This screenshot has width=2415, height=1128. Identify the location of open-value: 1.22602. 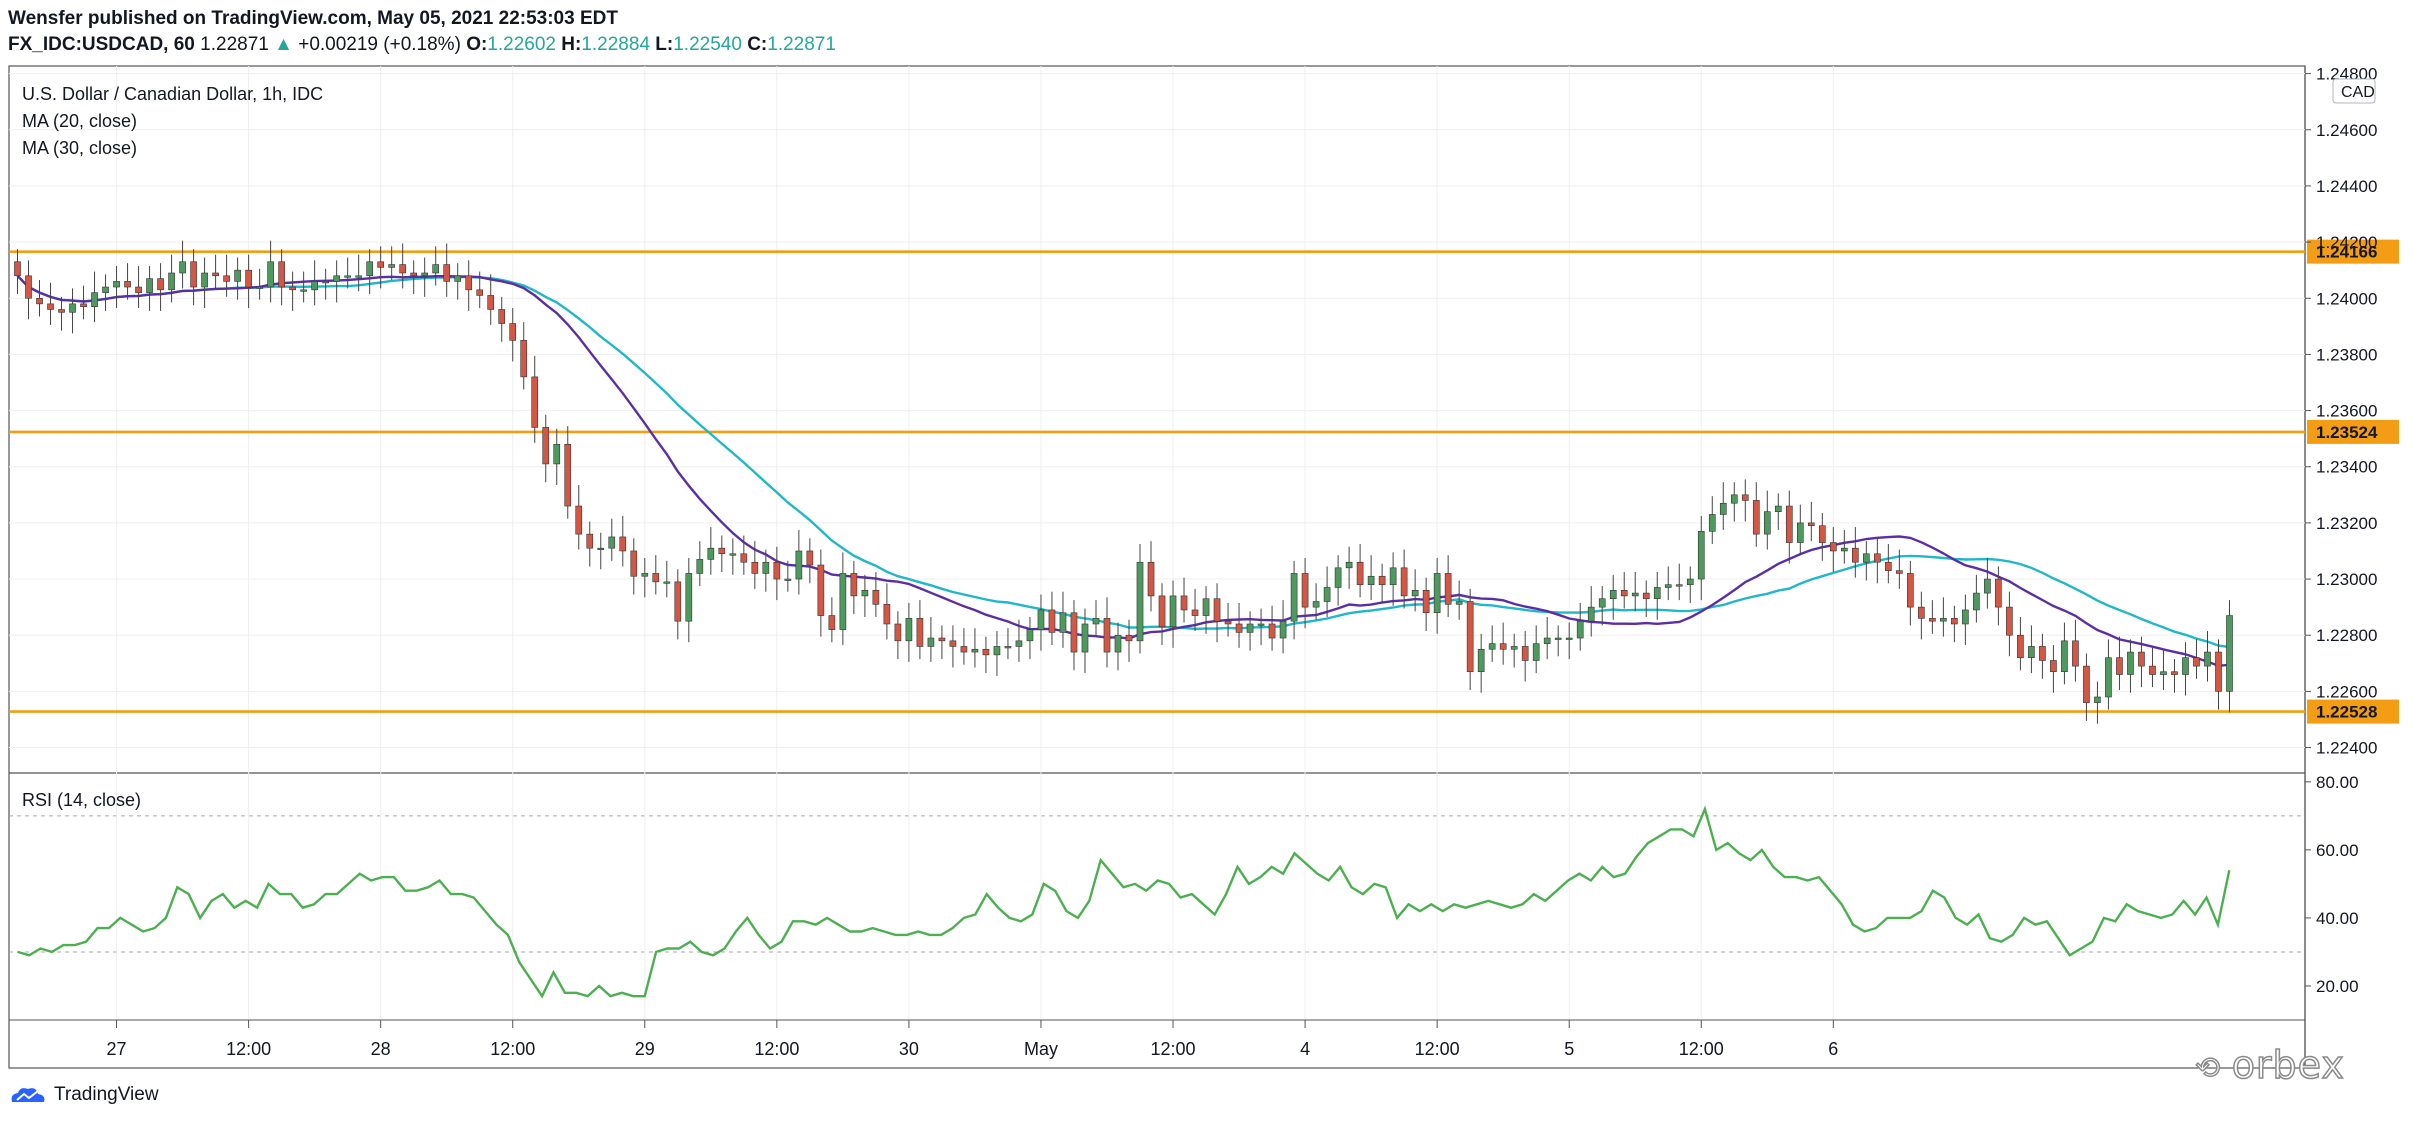
(521, 44).